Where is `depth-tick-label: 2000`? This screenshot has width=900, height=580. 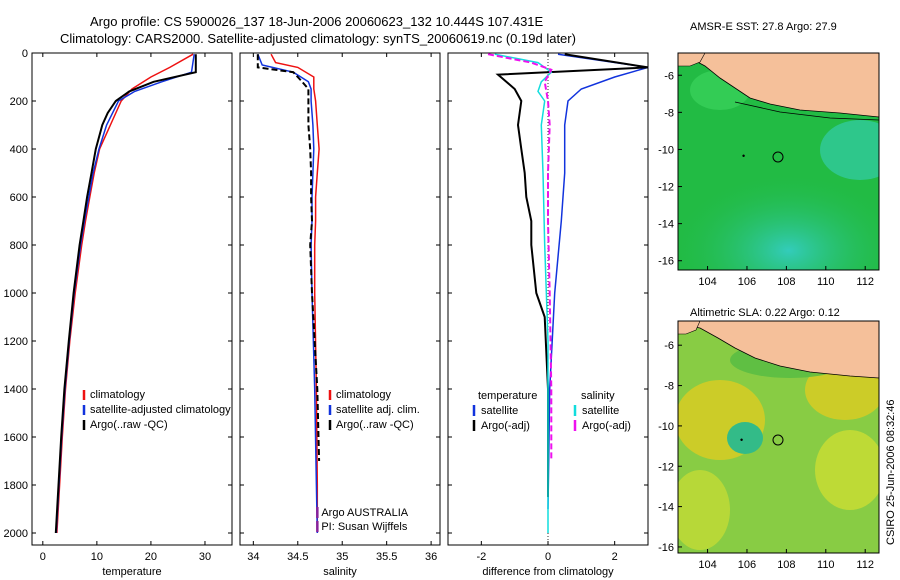 depth-tick-label: 2000 is located at coordinates (16, 534).